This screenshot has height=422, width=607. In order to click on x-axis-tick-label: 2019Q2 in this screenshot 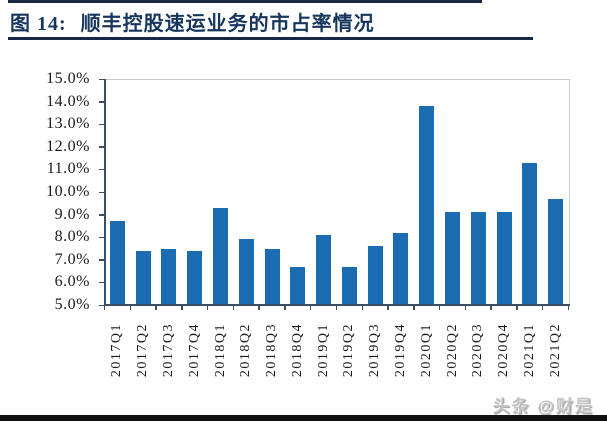, I will do `click(349, 350)`.